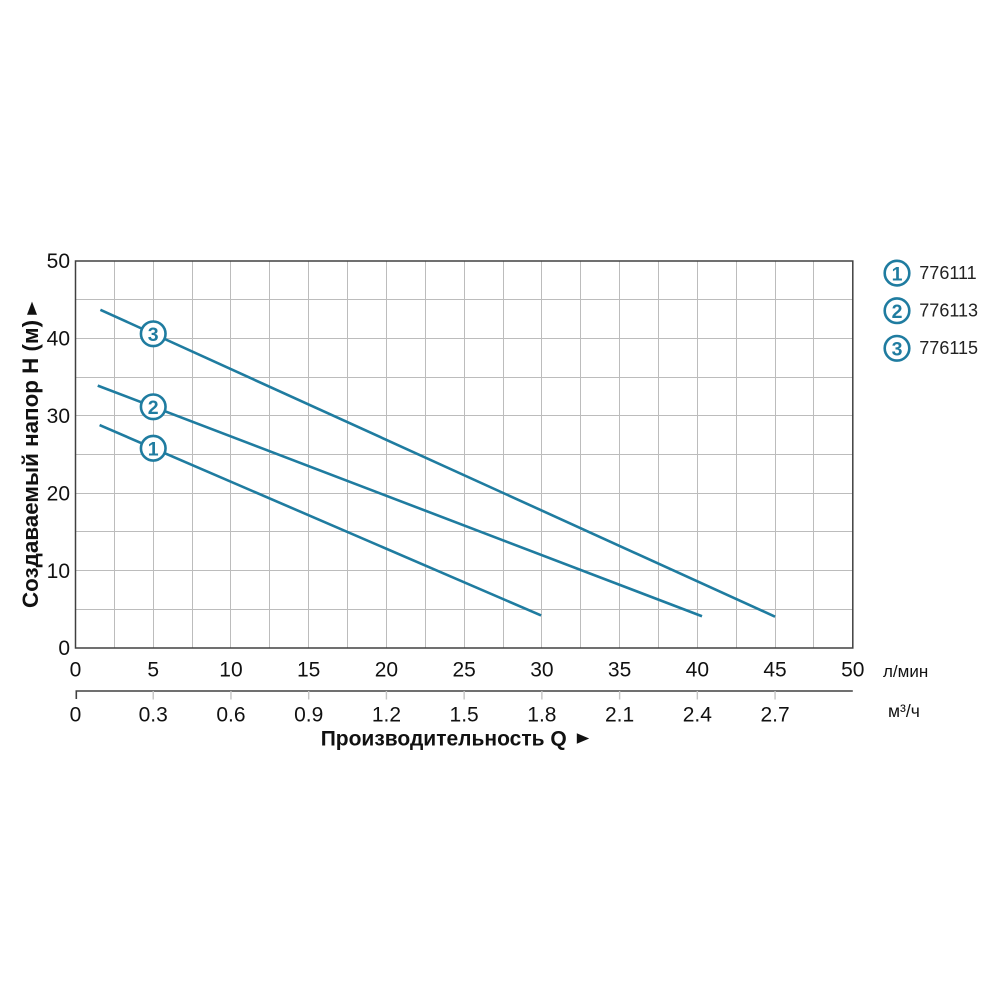 Image resolution: width=1000 pixels, height=1005 pixels. I want to click on svg-text: 1.8, so click(541, 714).